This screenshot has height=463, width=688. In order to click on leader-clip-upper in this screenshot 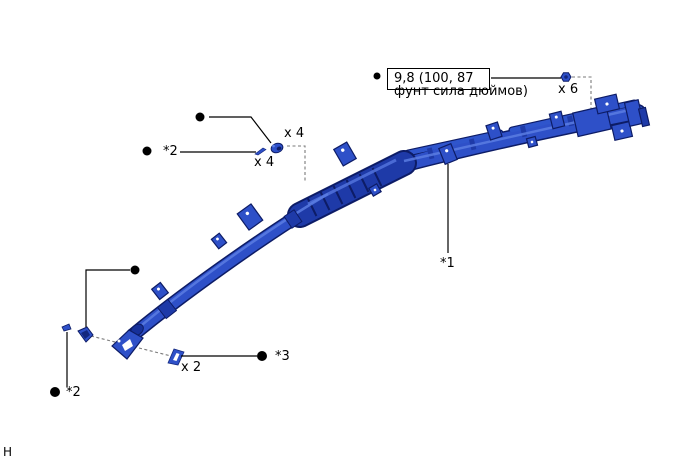, I will do `click(240, 130)`.